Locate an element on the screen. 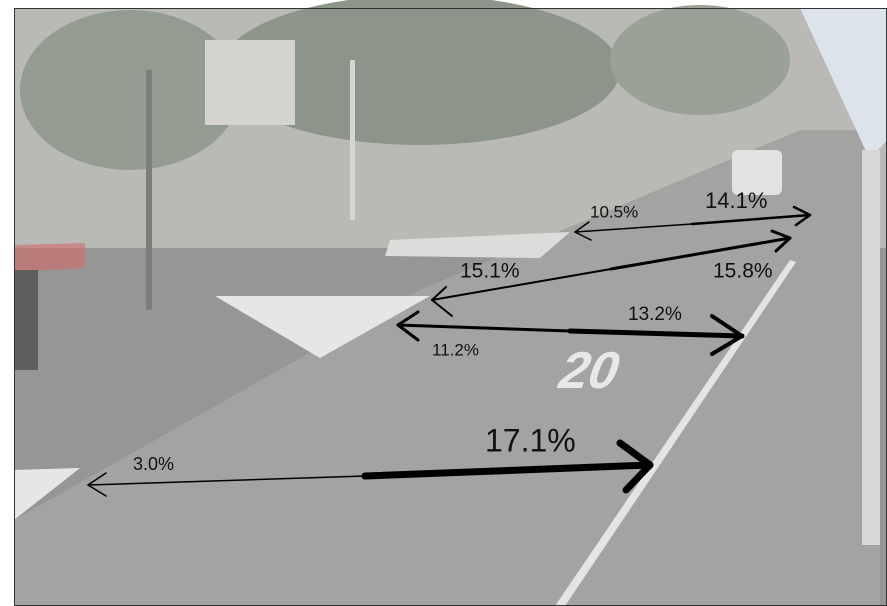 This screenshot has width=887, height=606. post is located at coordinates (26, 320).